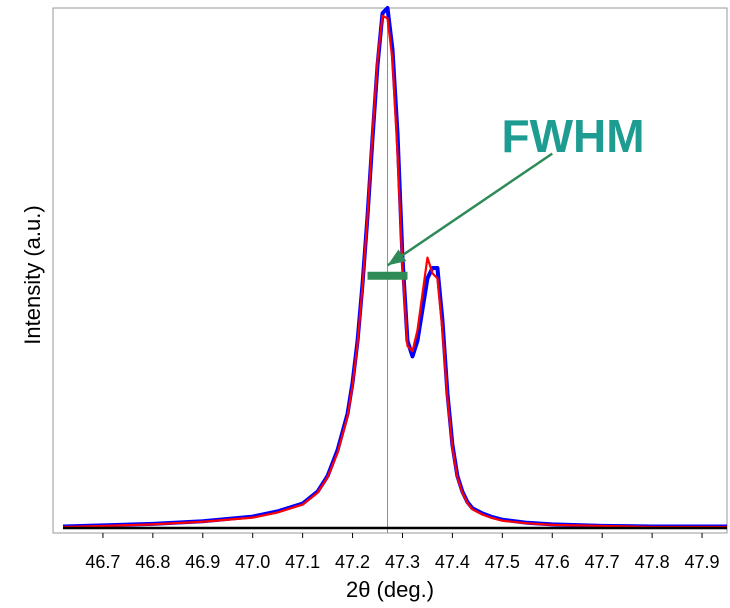  What do you see at coordinates (202, 562) in the screenshot?
I see `x-tick-label: 46.9` at bounding box center [202, 562].